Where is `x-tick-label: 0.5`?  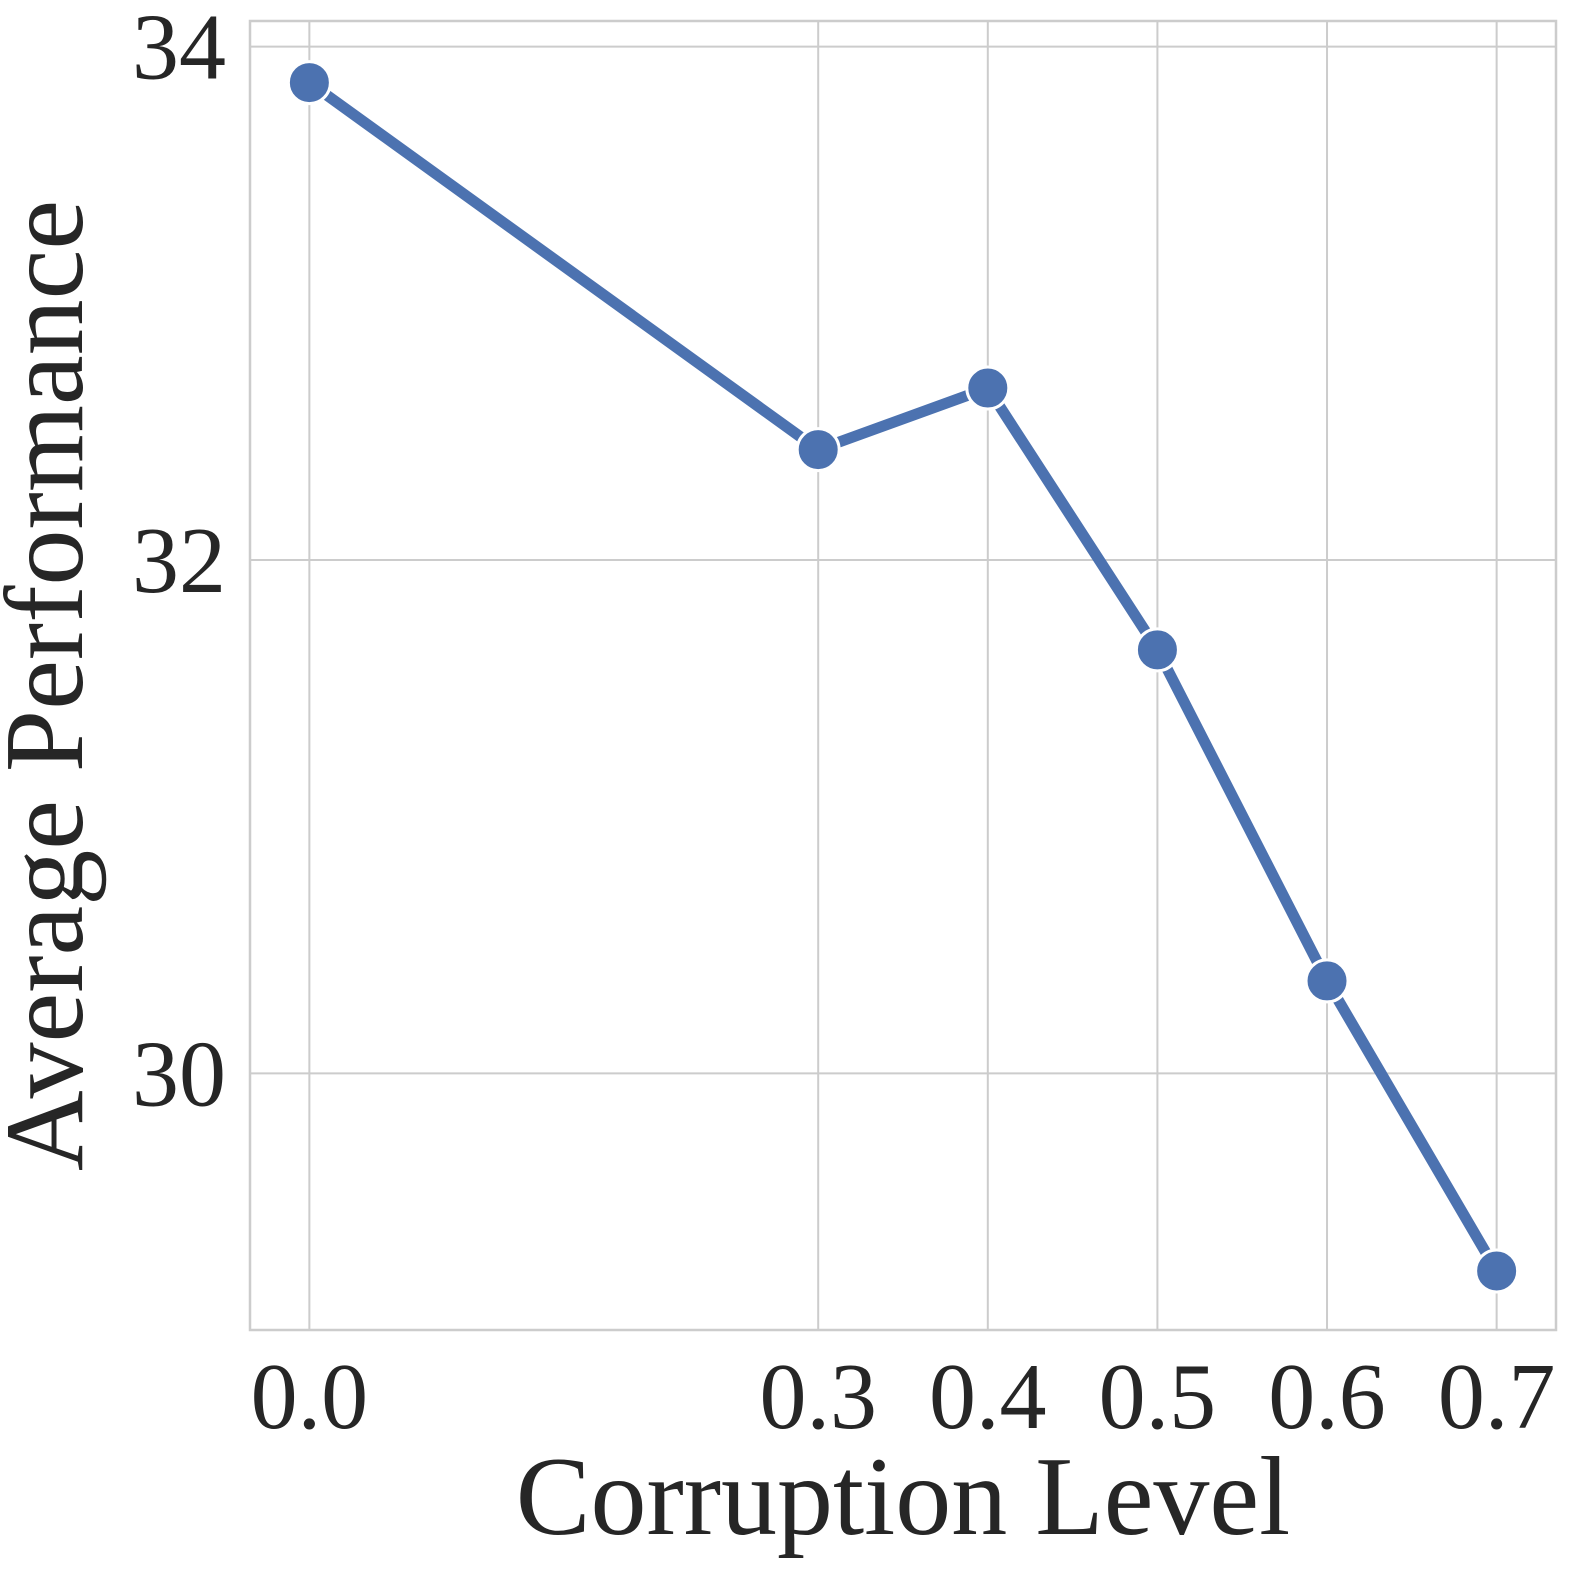
x-tick-label: 0.5 is located at coordinates (1158, 1397).